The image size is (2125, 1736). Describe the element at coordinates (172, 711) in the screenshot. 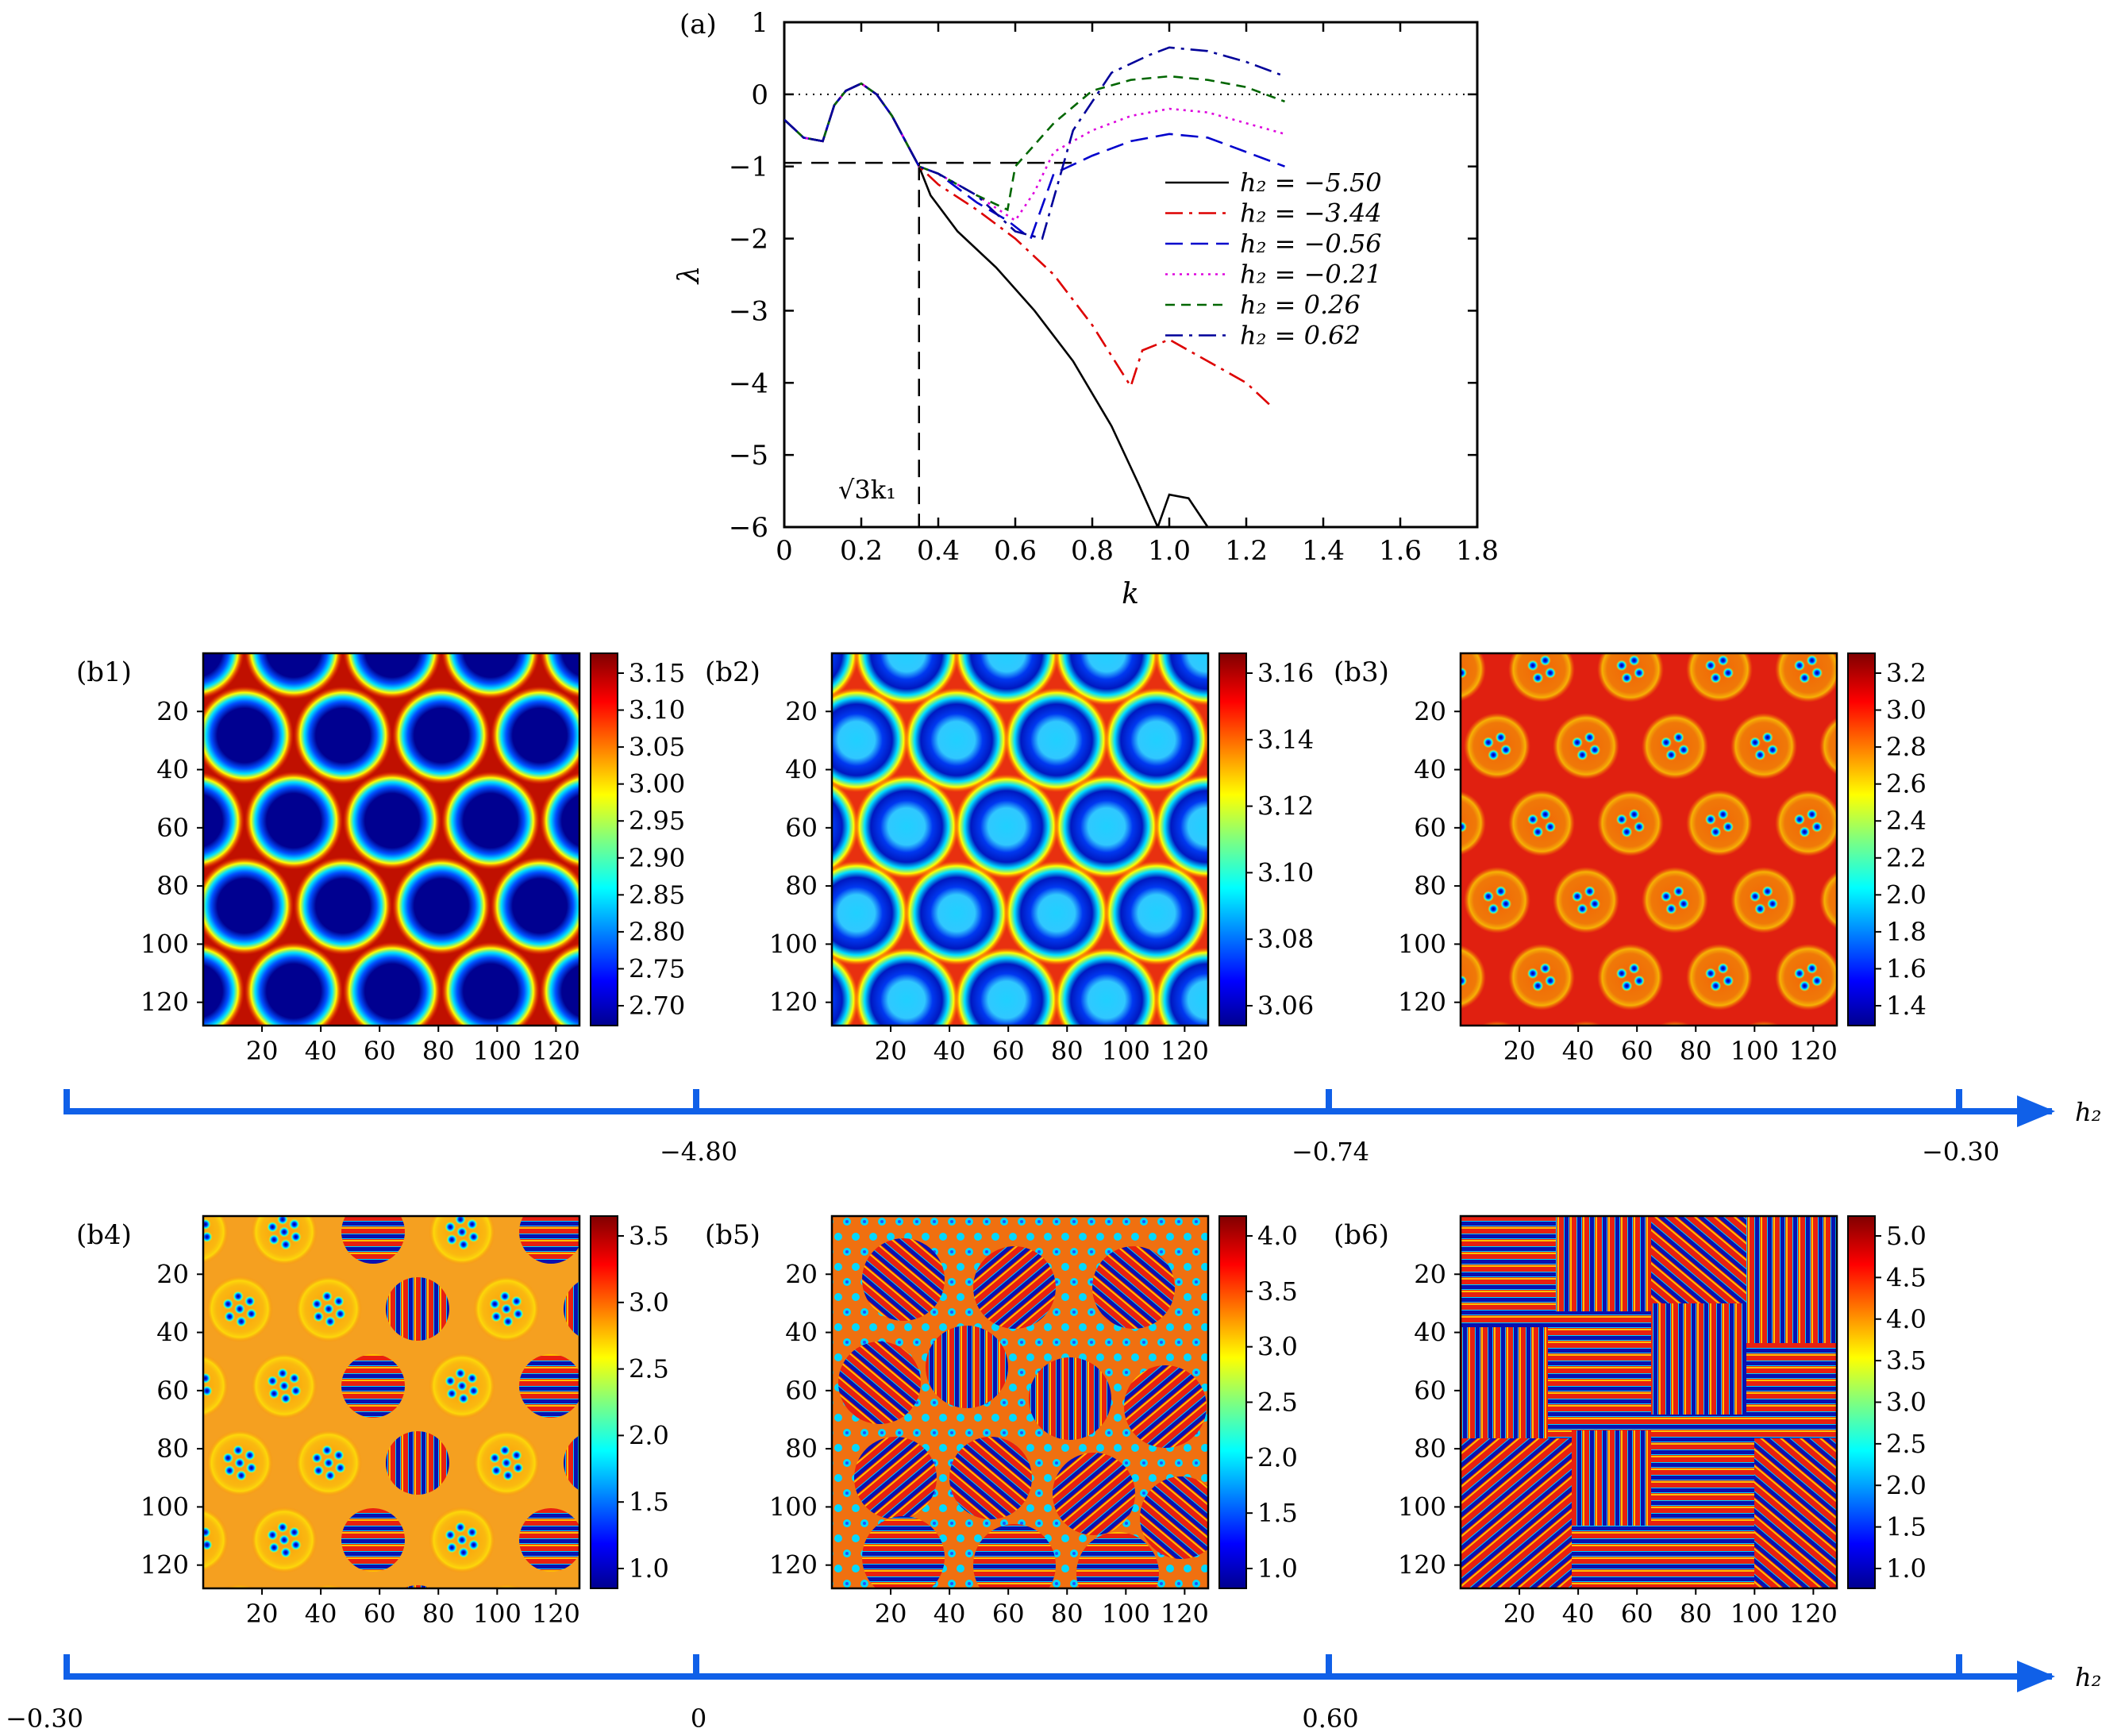

I see `map-y-tick-label: 20` at that location.